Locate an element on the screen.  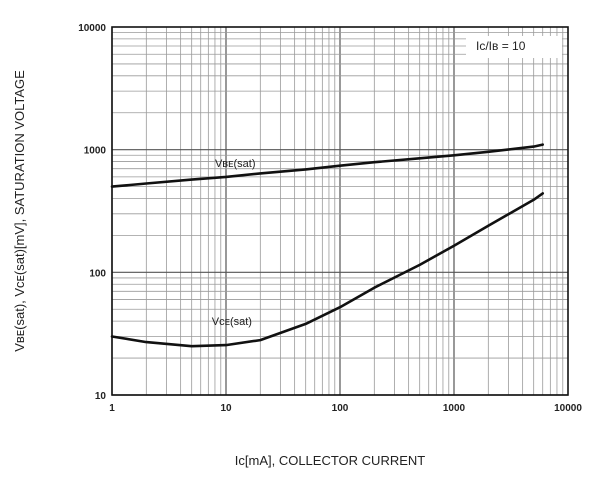
x-tick-label: 10 is located at coordinates (226, 408).